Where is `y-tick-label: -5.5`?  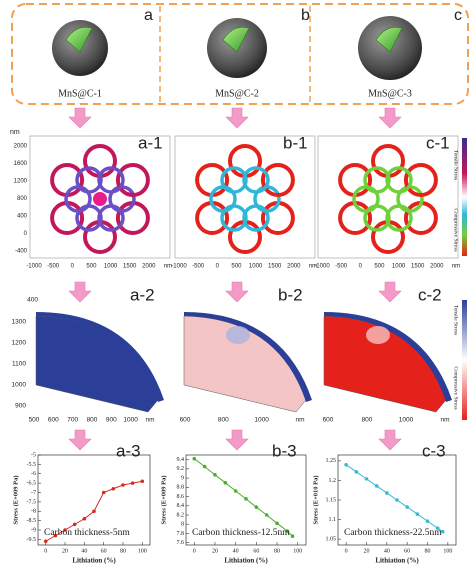 y-tick-label: -5.5 is located at coordinates (32, 465).